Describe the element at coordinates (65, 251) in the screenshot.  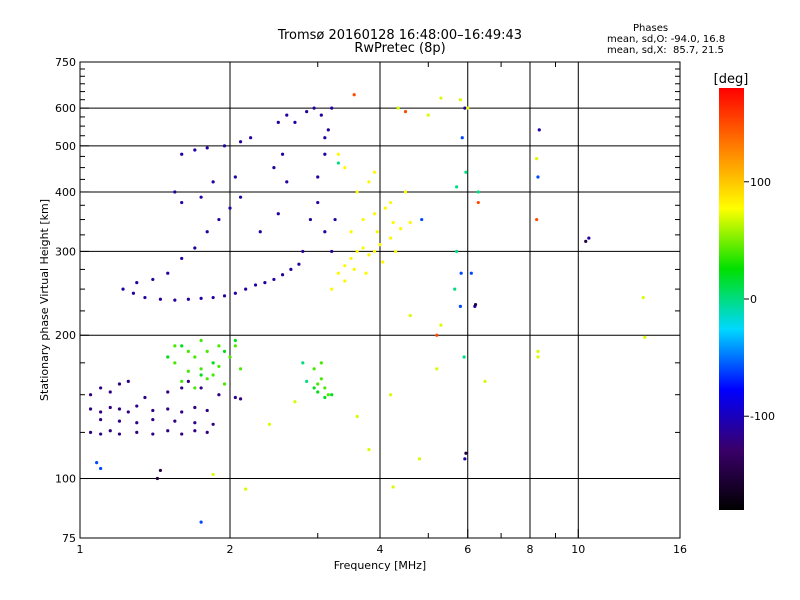
I see `y-tick-label: 300` at that location.